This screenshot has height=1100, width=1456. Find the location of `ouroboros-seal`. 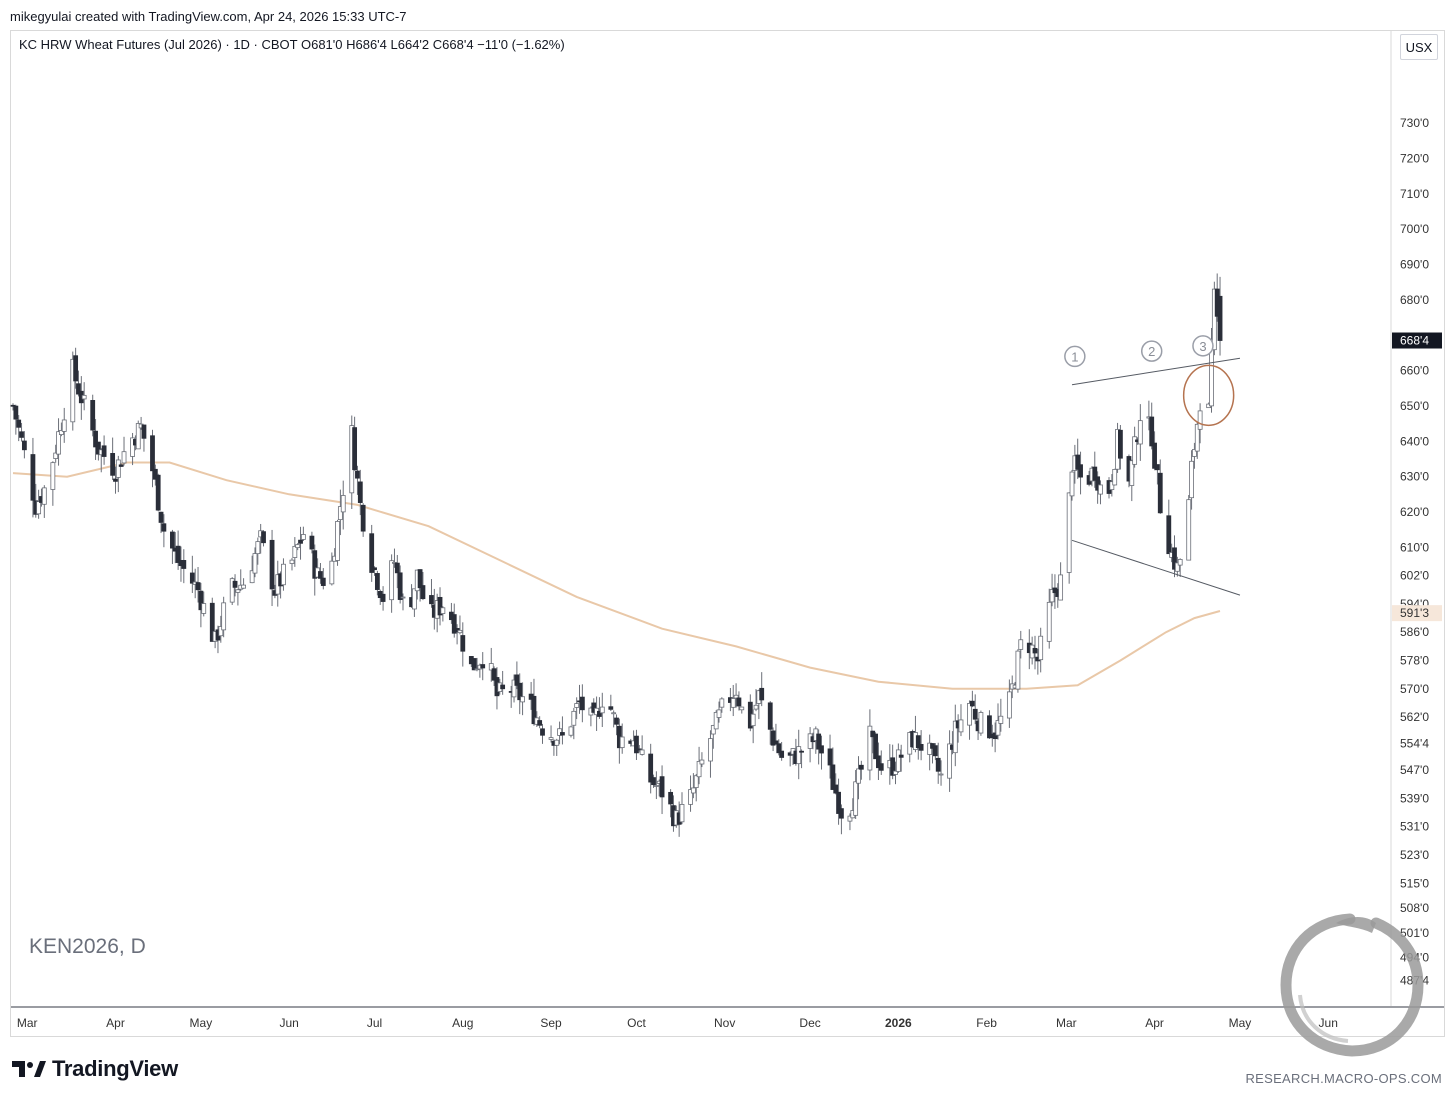

ouroboros-seal is located at coordinates (1352, 985).